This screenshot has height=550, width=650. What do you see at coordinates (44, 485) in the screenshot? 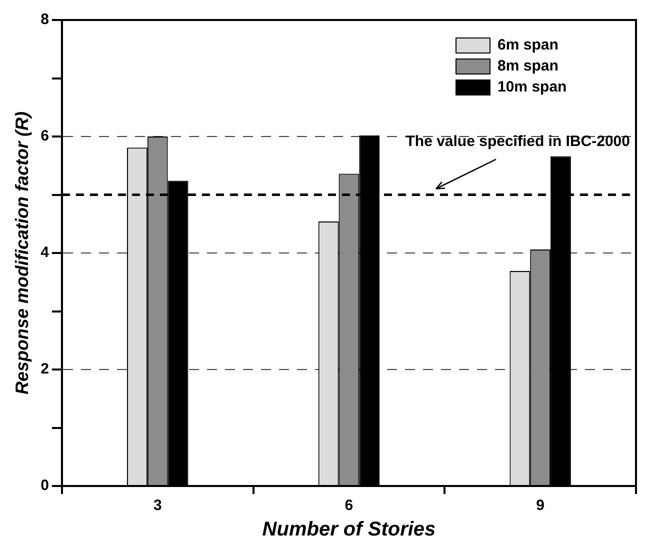
I see `y-tick-label: 0` at bounding box center [44, 485].